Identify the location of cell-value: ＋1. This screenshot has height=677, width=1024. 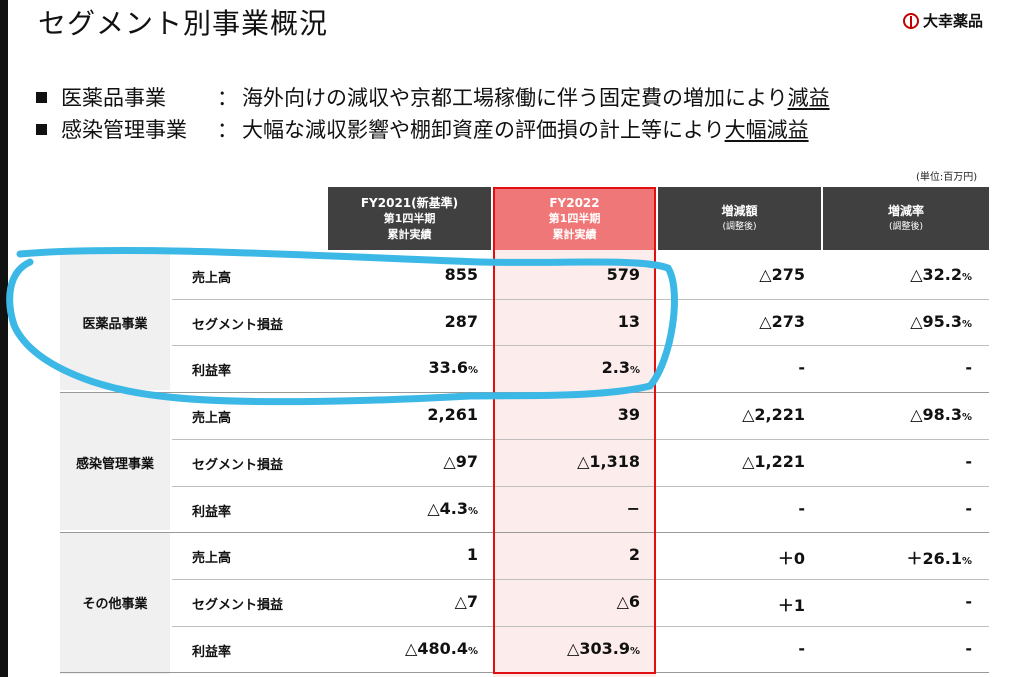
(791, 605).